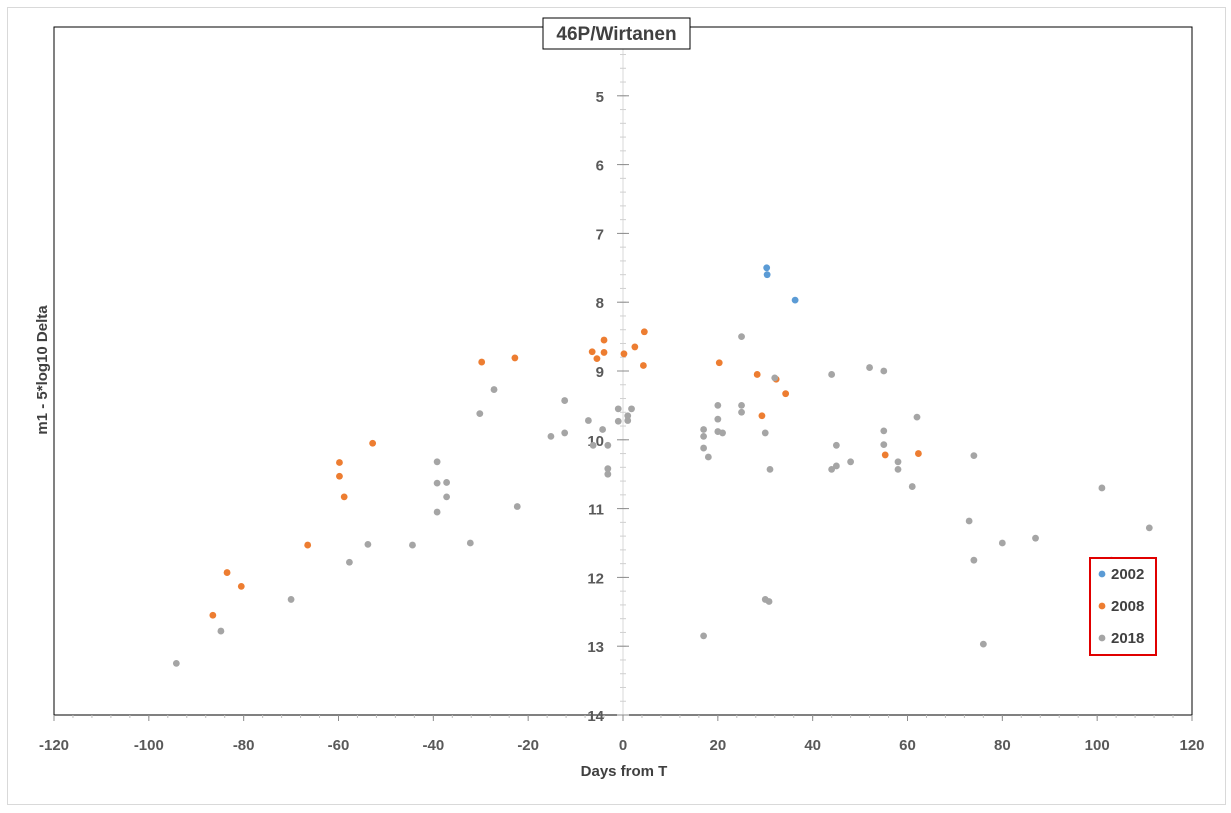 This screenshot has height=813, width=1231. Describe the element at coordinates (596, 510) in the screenshot. I see `y-tick-label: 11` at that location.